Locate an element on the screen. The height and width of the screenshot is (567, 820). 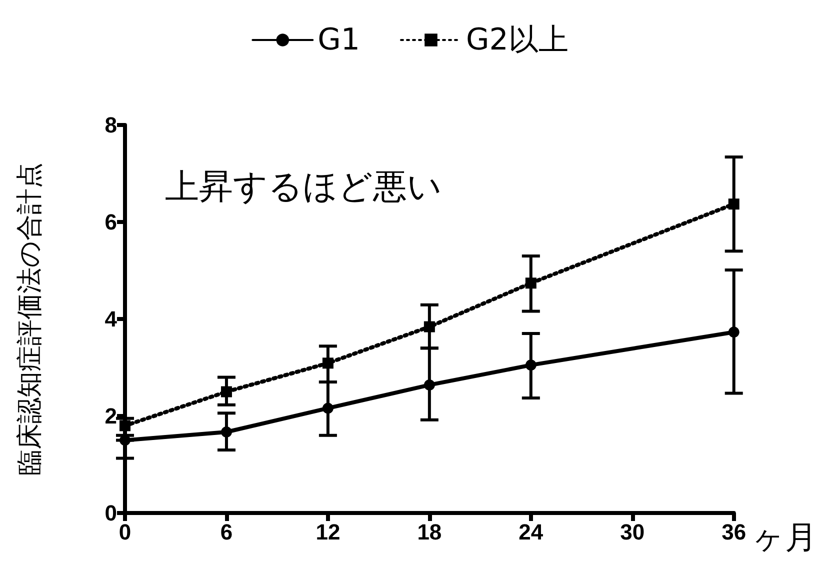
x-axis-title: ヶ月 is located at coordinates (784, 537).